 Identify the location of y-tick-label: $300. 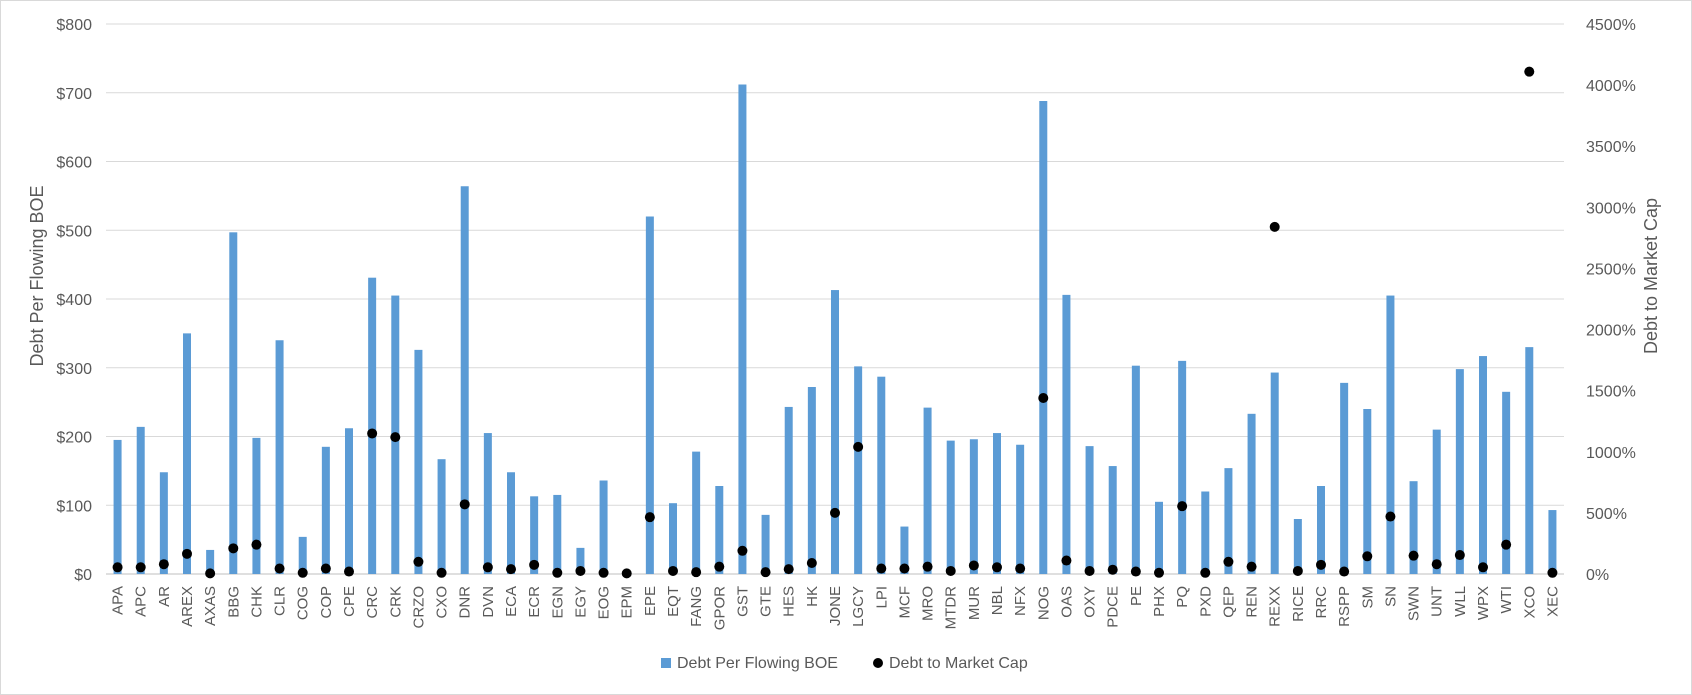
(74, 369).